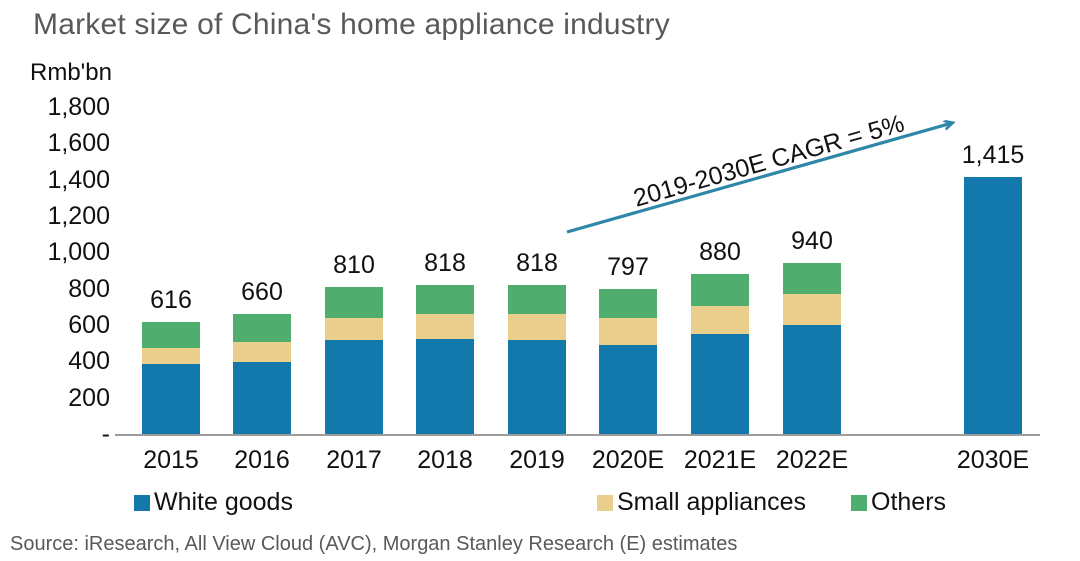  I want to click on legend-item: Small appliances, so click(701, 502).